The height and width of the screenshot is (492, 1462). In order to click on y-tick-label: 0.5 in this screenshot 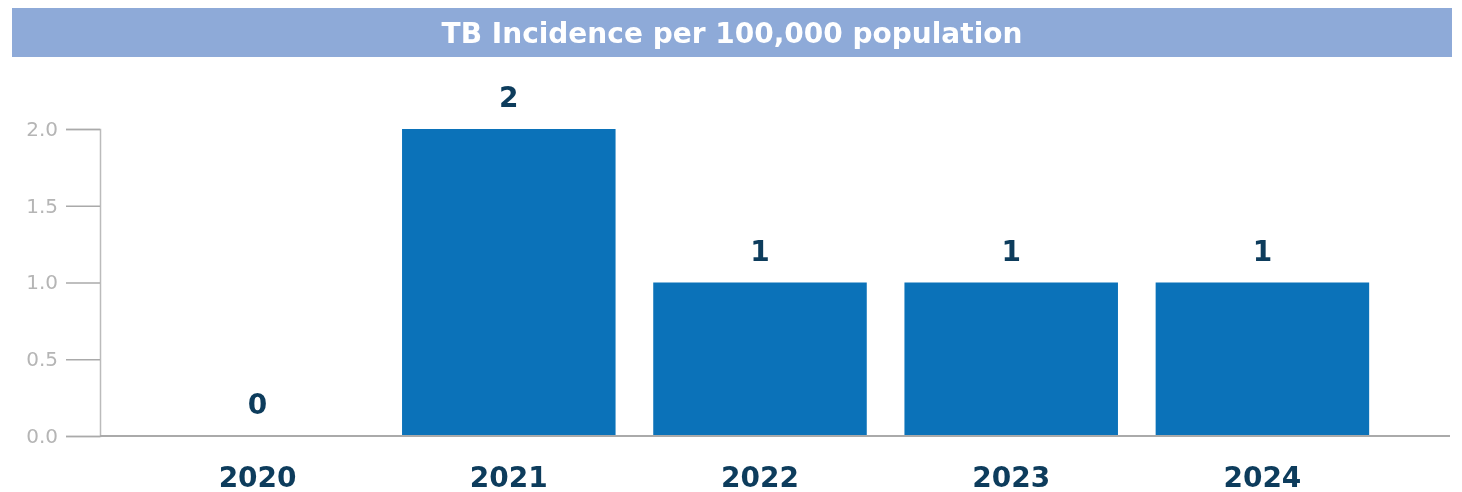, I will do `click(42, 359)`.